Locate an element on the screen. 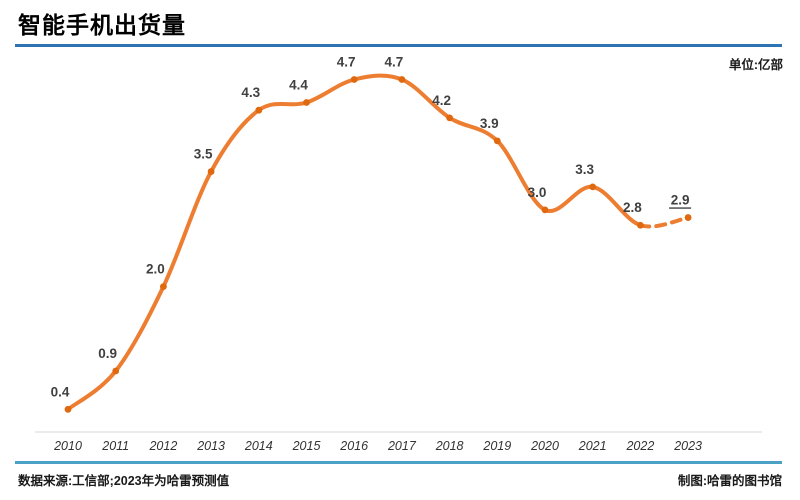  value-label-2013: 3.5 is located at coordinates (203, 154).